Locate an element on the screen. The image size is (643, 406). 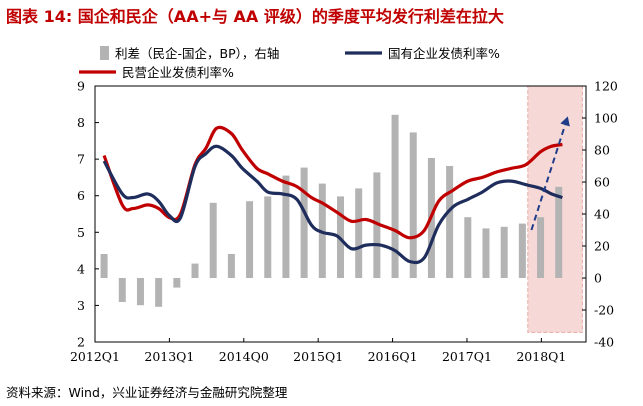
x-axis-tick-label: 2017Q1 is located at coordinates (467, 356).